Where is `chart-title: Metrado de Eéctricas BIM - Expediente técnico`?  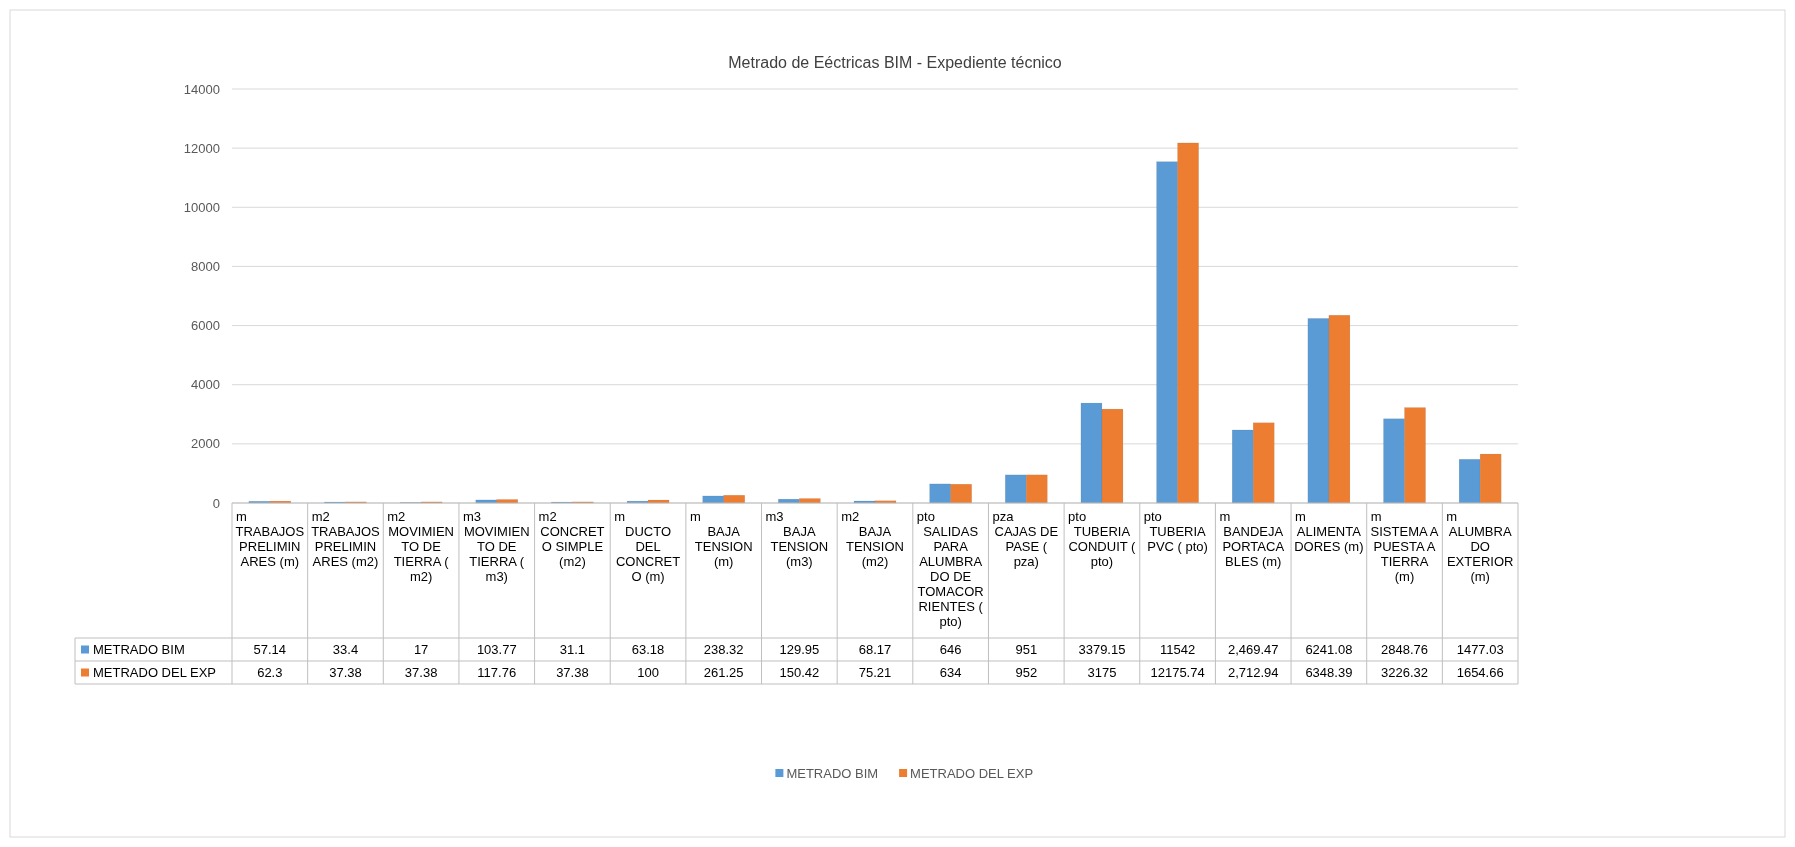
chart-title: Metrado de Eéctricas BIM - Expediente técnico is located at coordinates (895, 62).